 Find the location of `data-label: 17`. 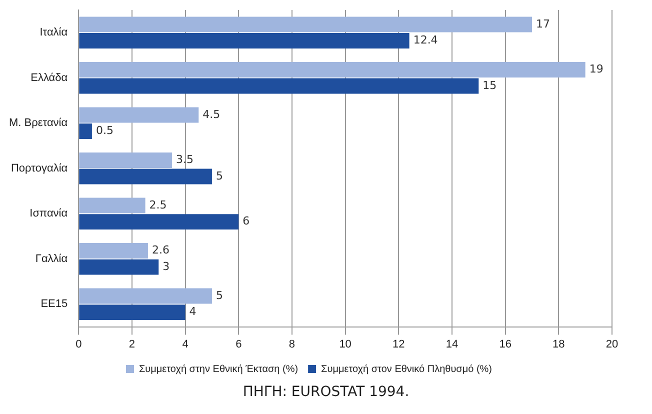

data-label: 17 is located at coordinates (543, 23).